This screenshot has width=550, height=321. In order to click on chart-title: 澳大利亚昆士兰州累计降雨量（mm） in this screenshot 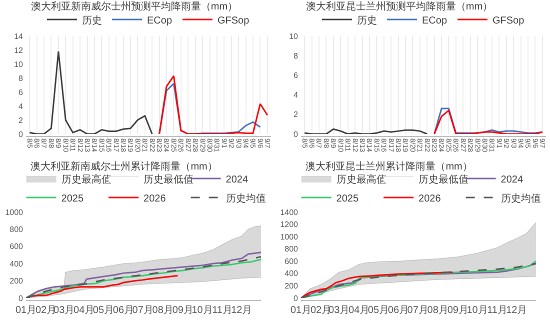, I will do `click(389, 166)`.